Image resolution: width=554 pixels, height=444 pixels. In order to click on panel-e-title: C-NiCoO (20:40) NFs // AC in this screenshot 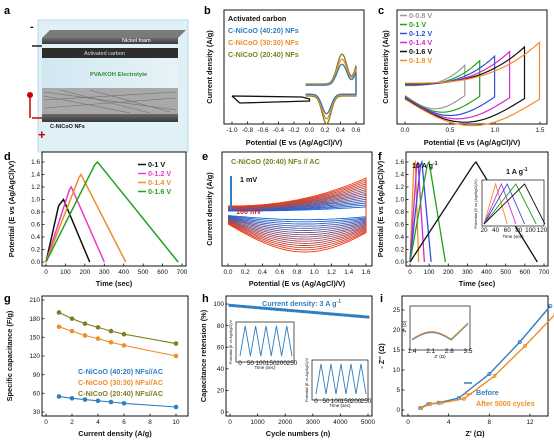, I will do `click(275, 161)`.